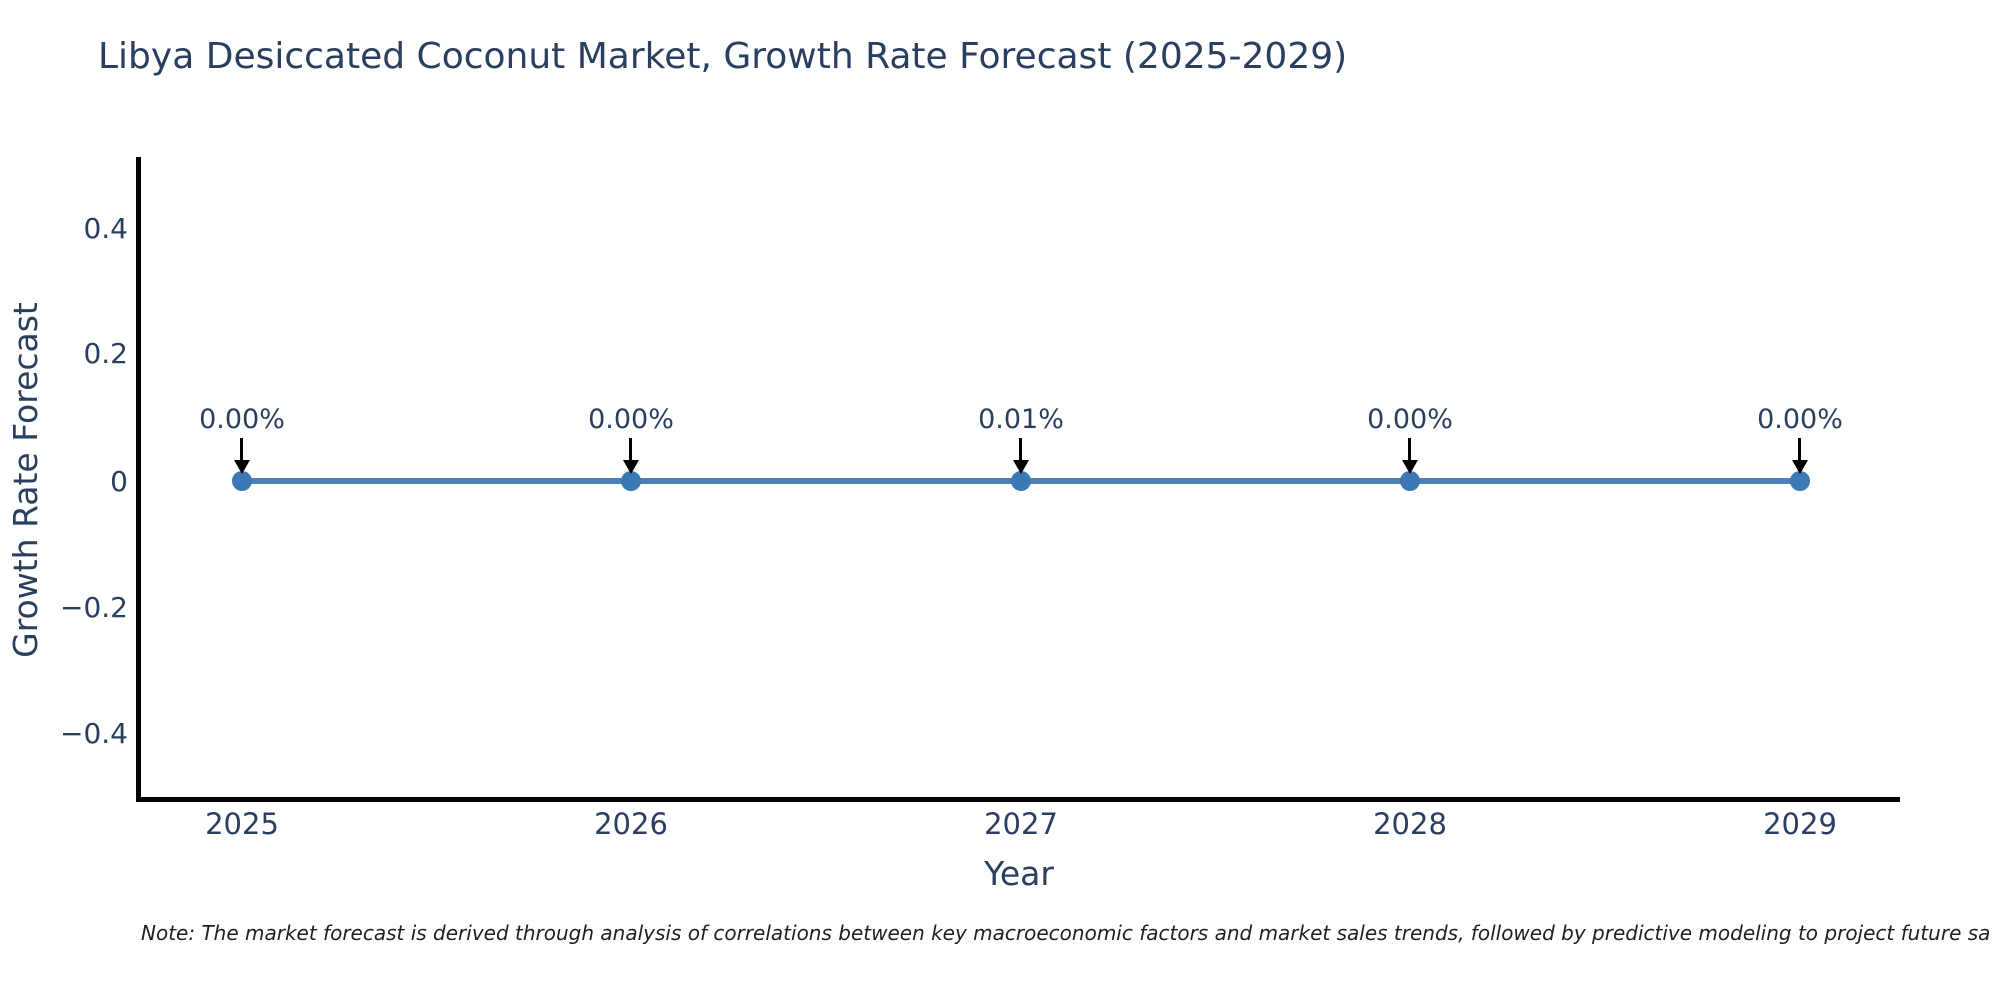 This screenshot has height=1000, width=2000. I want to click on annotation-label: 0.01%, so click(1021, 419).